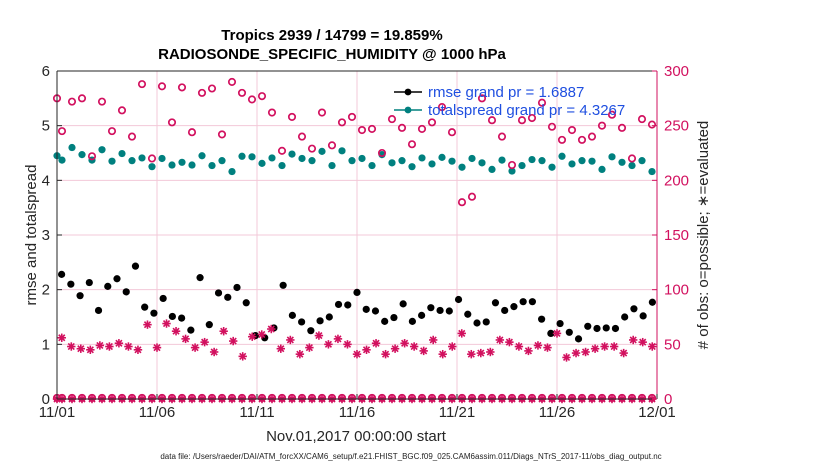  What do you see at coordinates (703, 235) in the screenshot?
I see `y-axis-label-right: # of obs: o=possible; ∗=evaluated` at bounding box center [703, 235].